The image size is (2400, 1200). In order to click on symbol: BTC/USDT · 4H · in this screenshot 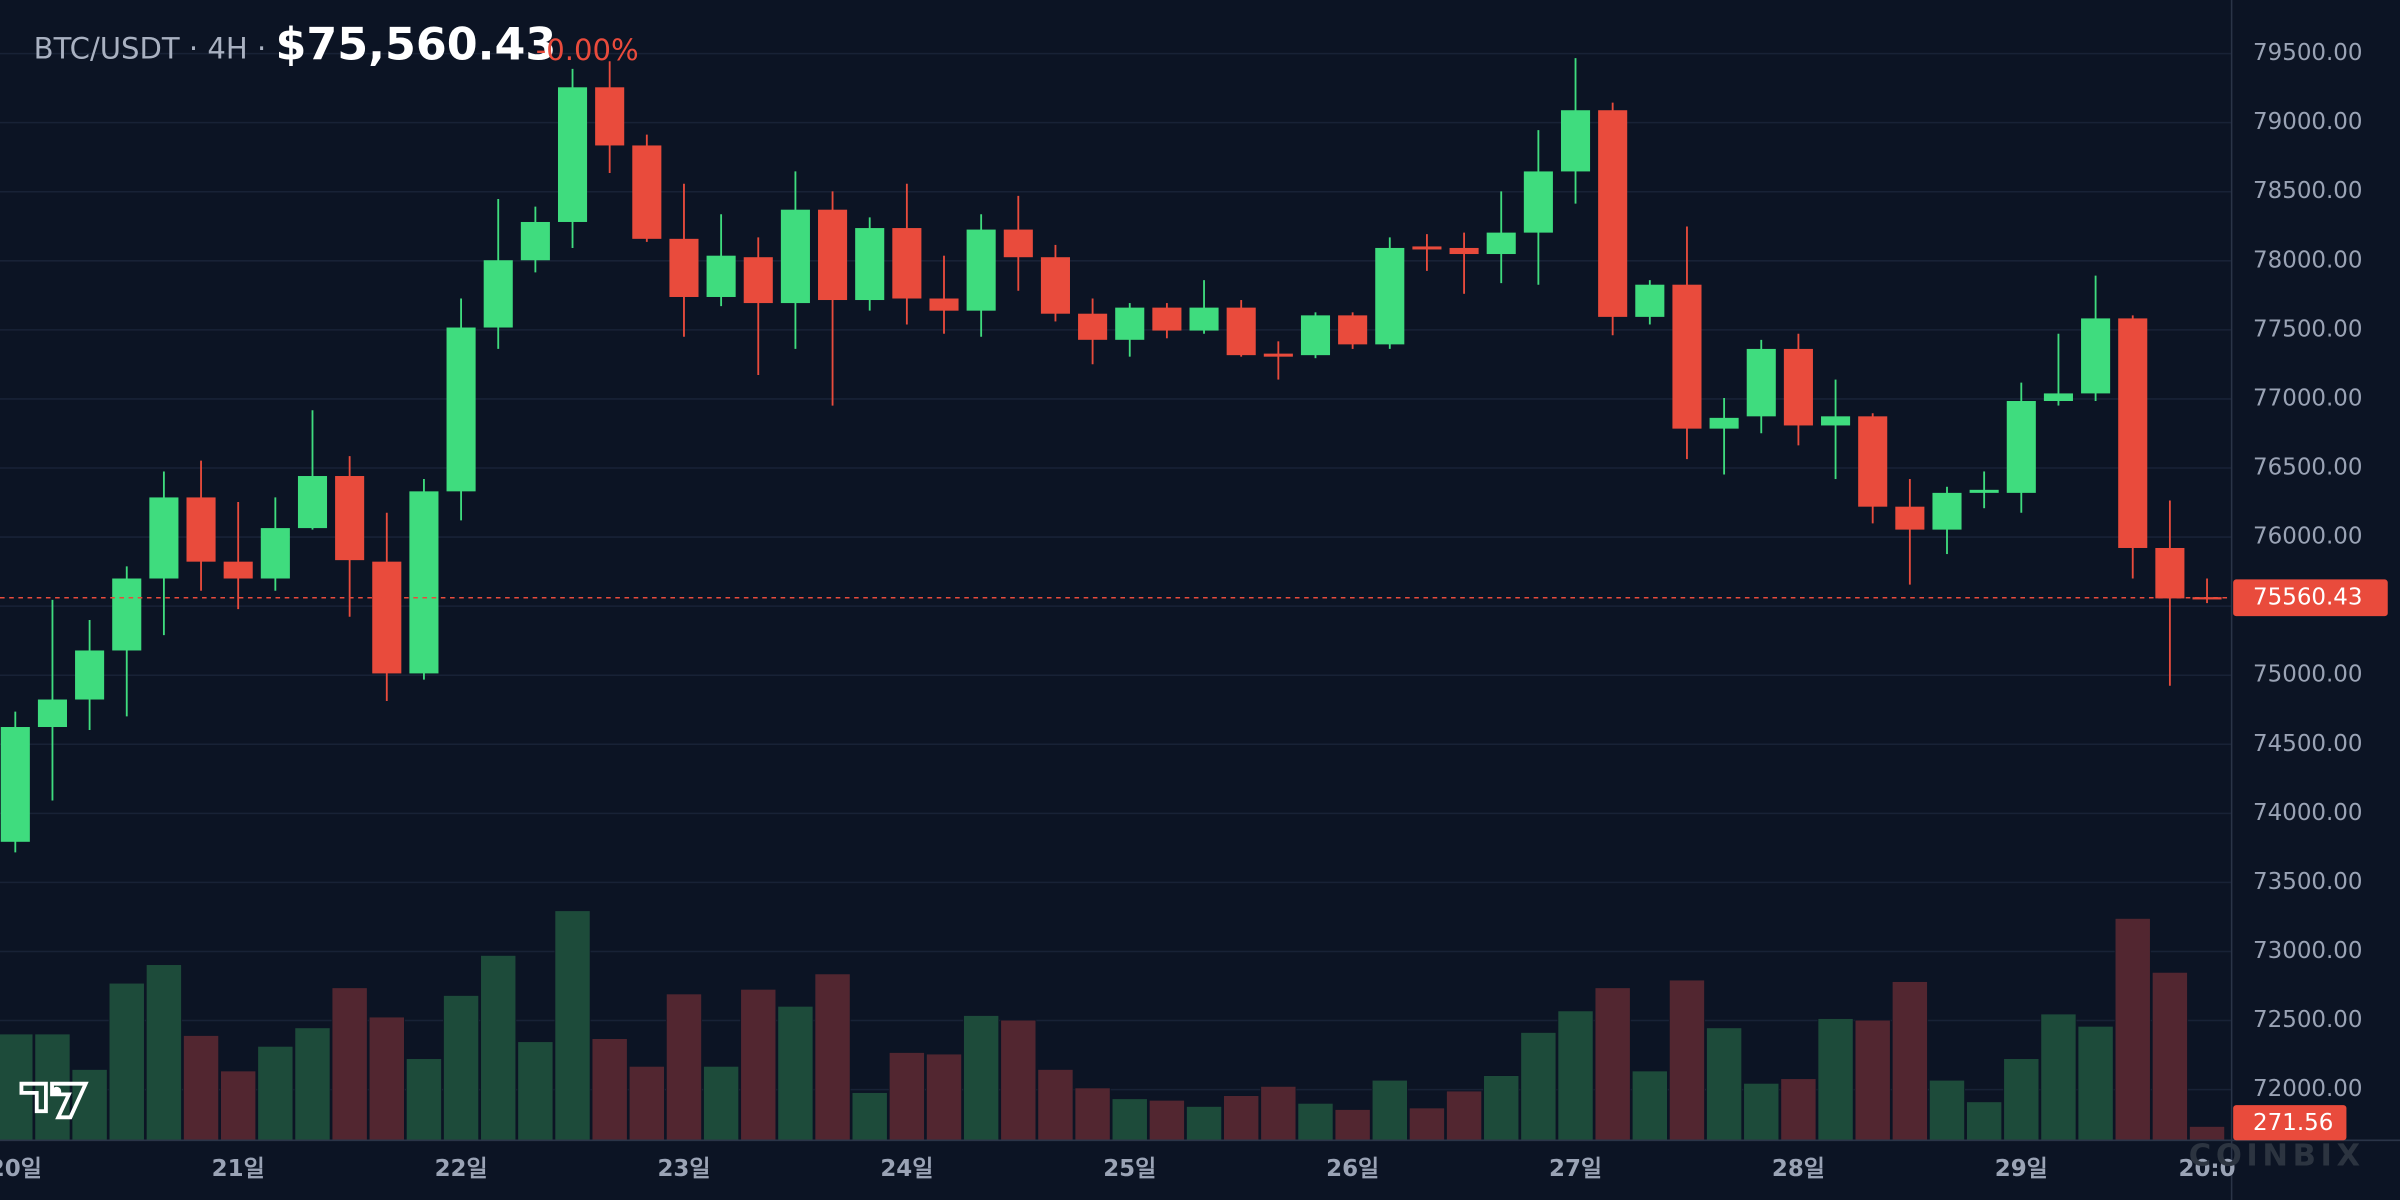, I will do `click(150, 49)`.